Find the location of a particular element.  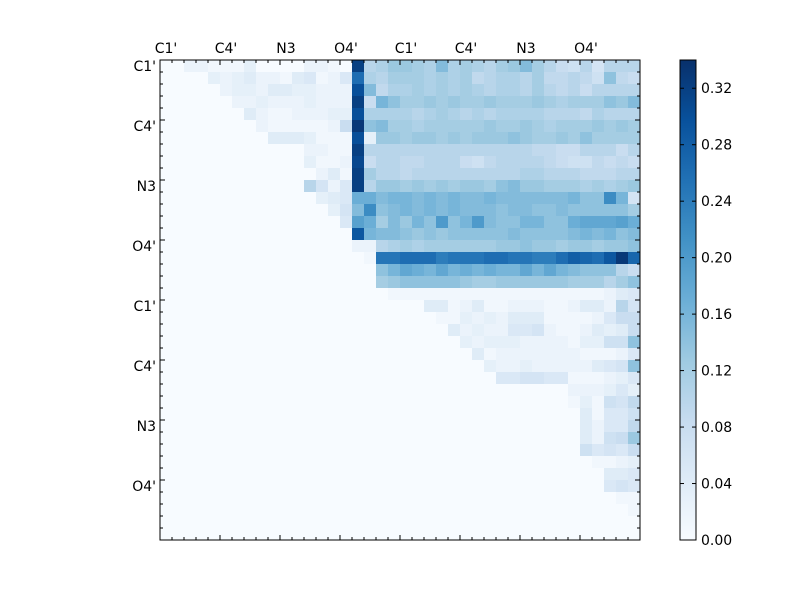

y-tick-label: C4' is located at coordinates (144, 367).